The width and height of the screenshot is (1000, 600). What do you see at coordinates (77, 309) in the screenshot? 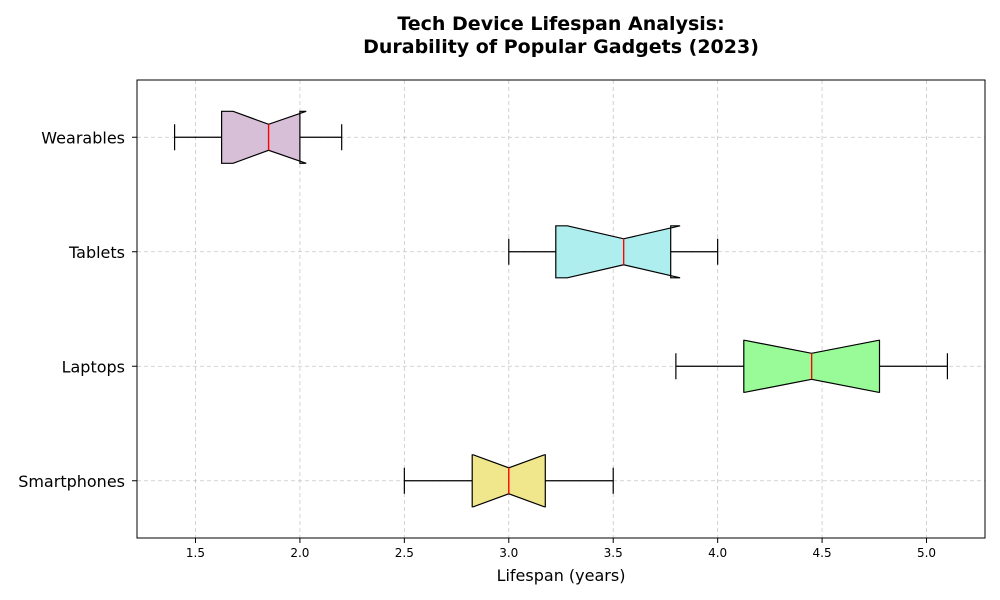
I see `y-tick-layer: Smartphones Laptops Tablets Wearables` at bounding box center [77, 309].